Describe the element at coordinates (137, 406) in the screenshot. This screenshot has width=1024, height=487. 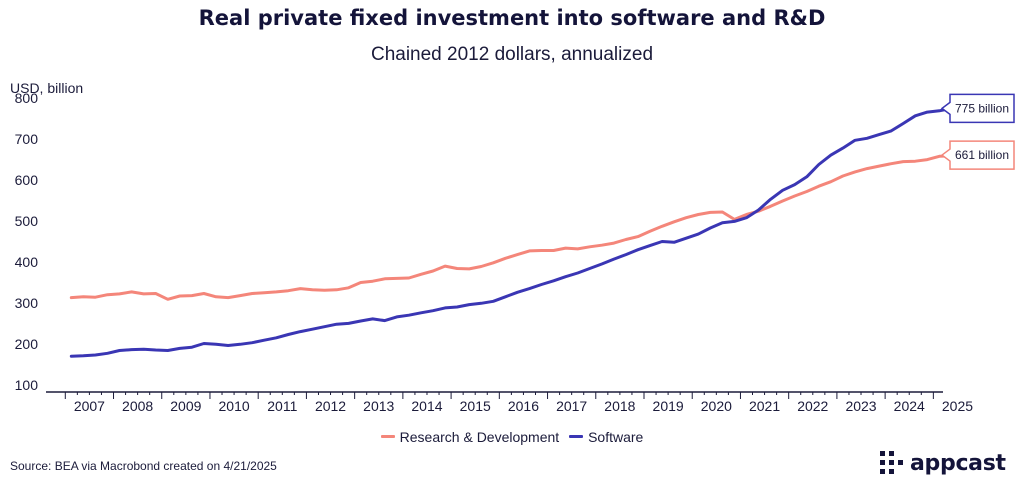
I see `x-tick-label-2008: 2008` at that location.